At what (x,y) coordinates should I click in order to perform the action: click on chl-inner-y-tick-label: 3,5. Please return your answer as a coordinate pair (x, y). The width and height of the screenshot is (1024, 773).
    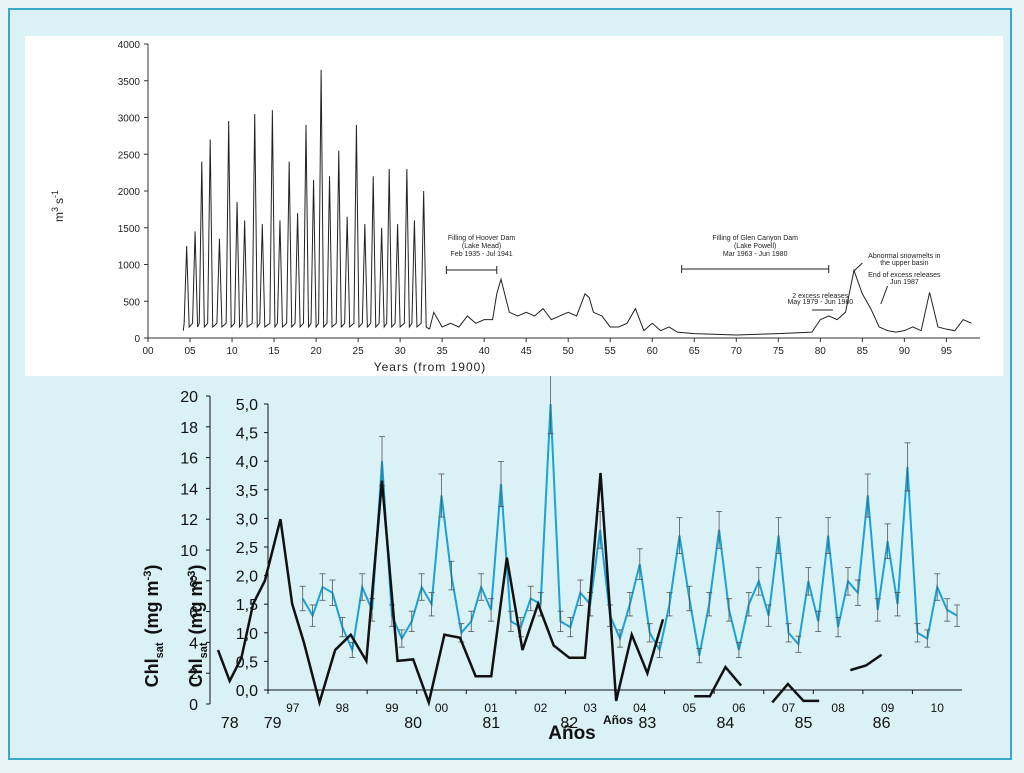
    Looking at the image, I should click on (247, 491).